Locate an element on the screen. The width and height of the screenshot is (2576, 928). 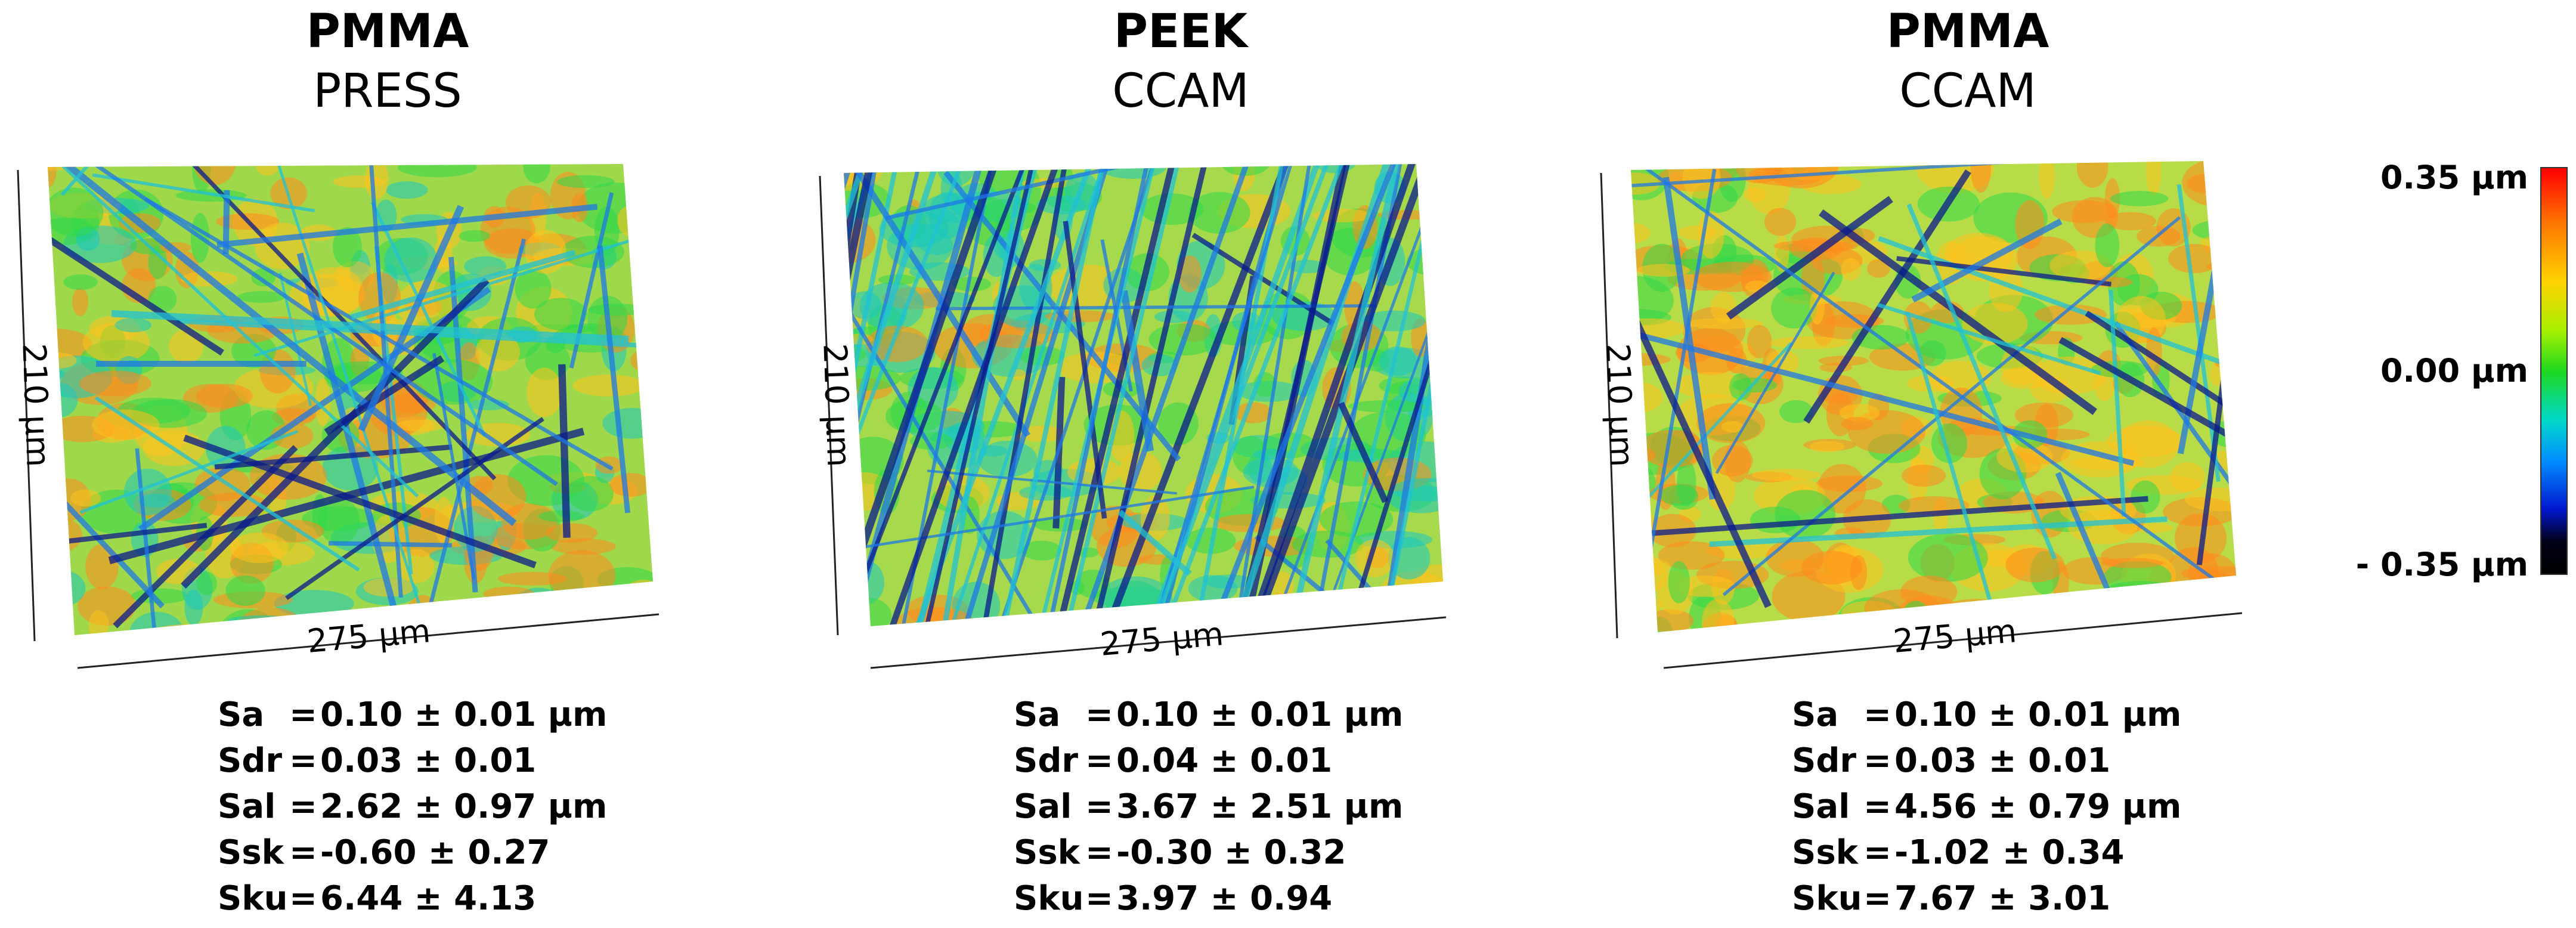
panel-title-material: PMMA is located at coordinates (387, 31).